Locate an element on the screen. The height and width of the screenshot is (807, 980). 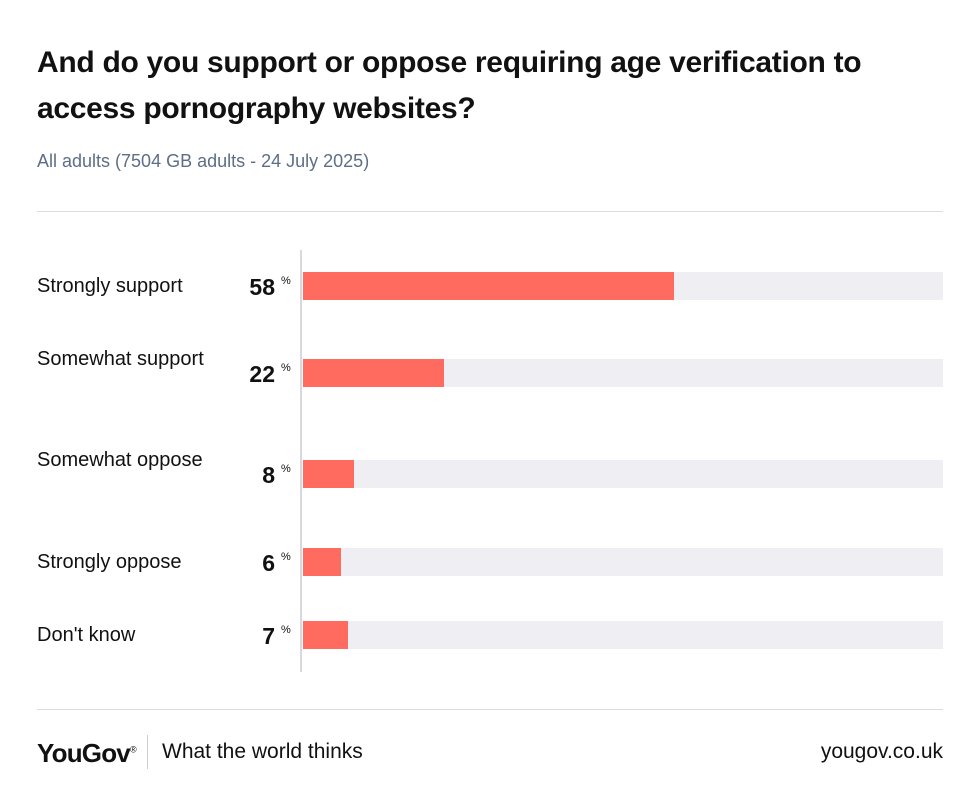
bar-somewhat-support is located at coordinates (373, 373).